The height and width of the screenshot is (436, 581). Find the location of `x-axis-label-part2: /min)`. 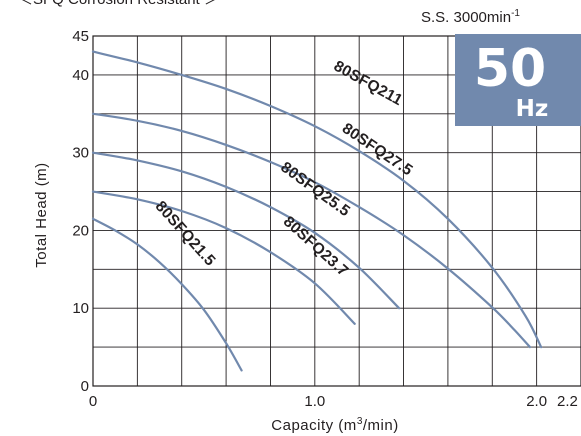

x-axis-label-part2: /min) is located at coordinates (381, 425).